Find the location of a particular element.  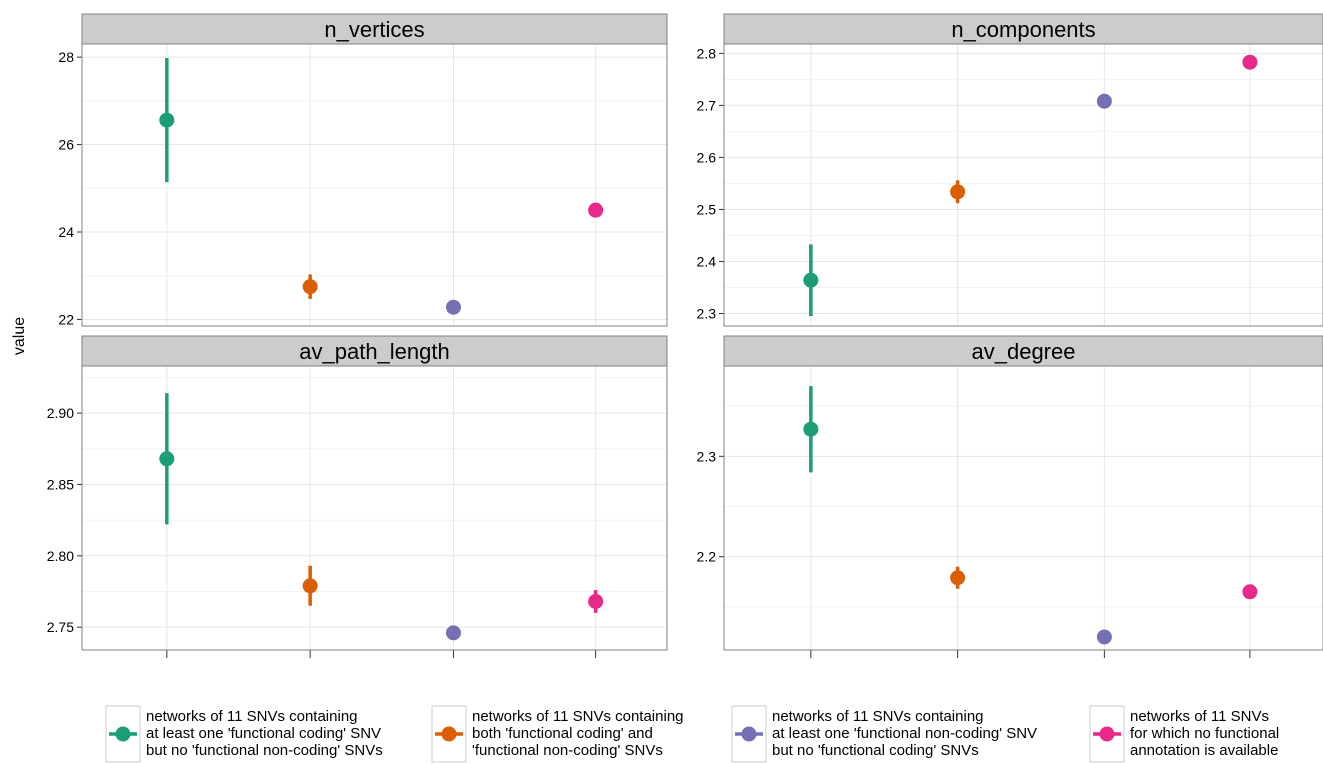

strip-title: av_degree is located at coordinates (1024, 351).